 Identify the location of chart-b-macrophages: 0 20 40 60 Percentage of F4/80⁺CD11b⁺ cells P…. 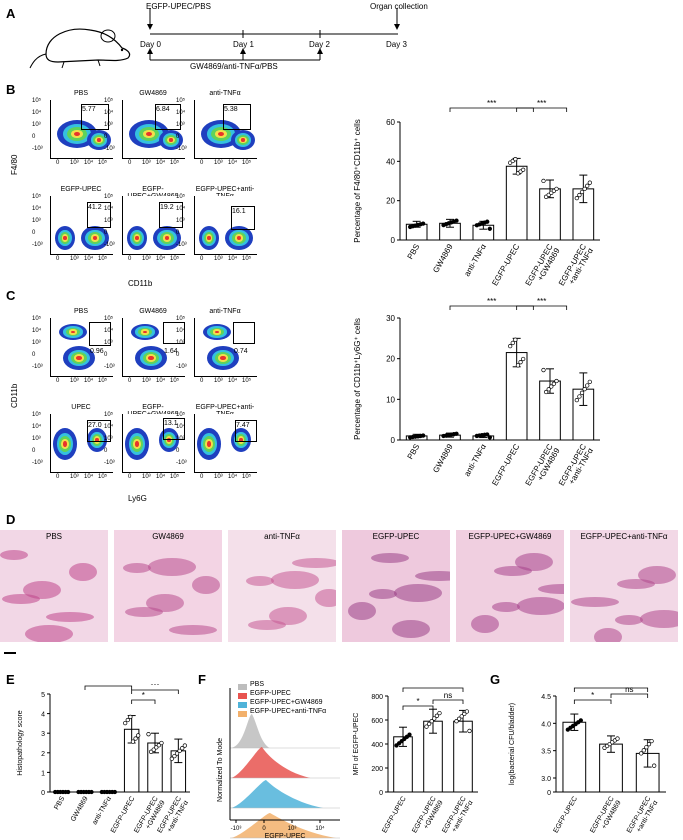
(476, 193).